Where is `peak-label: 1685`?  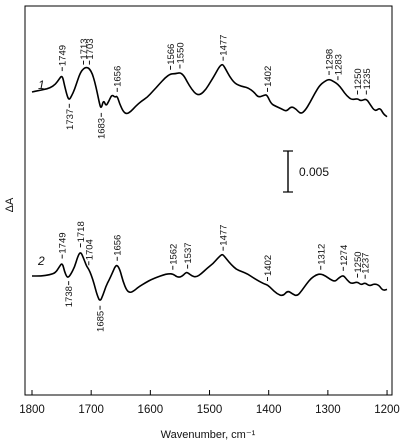
peak-label: 1685 is located at coordinates (101, 321).